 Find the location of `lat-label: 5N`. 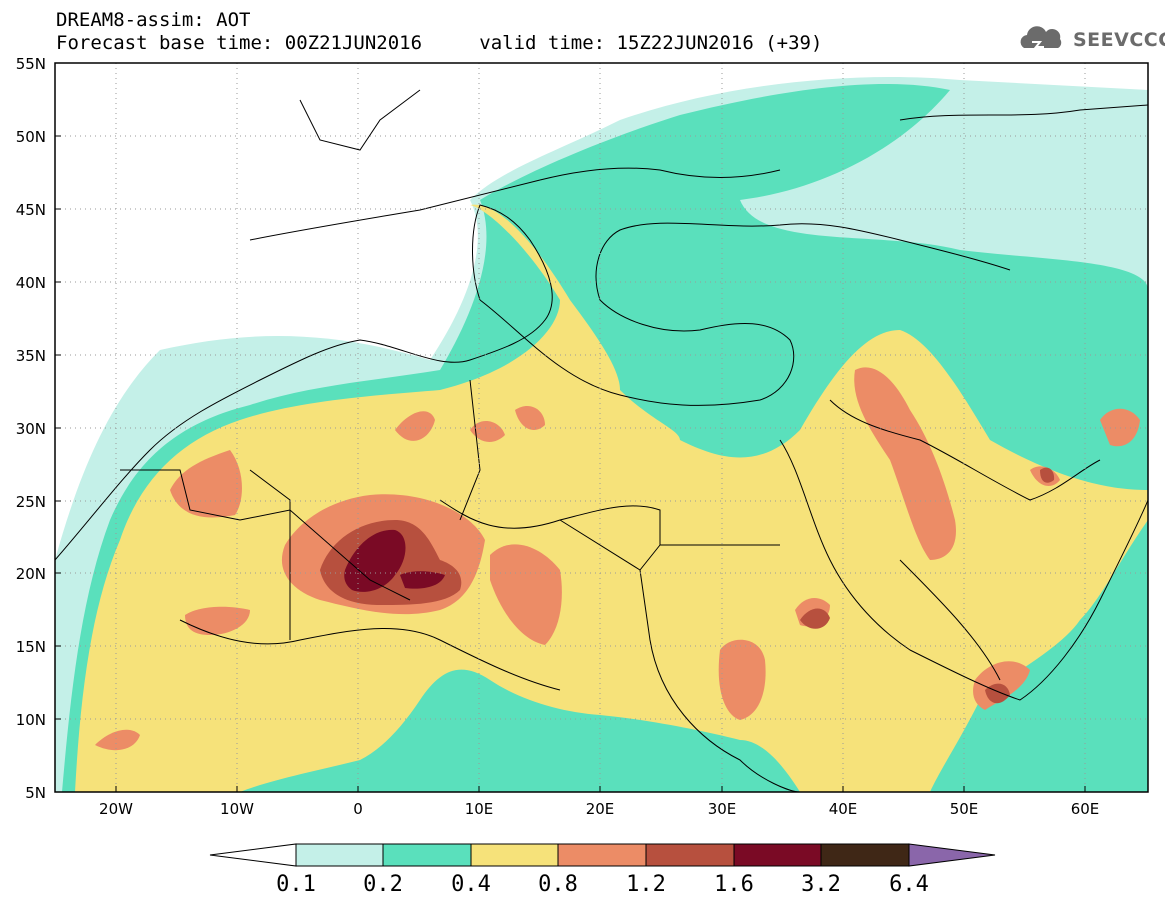

lat-label: 5N is located at coordinates (35, 793).